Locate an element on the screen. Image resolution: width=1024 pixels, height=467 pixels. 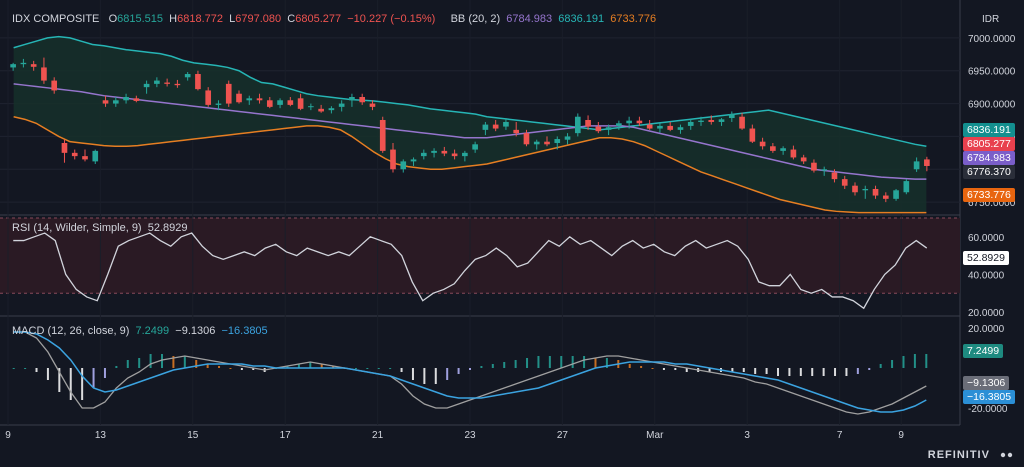
macd-title: MACD (12, 26, close, 9) is located at coordinates (71, 331).